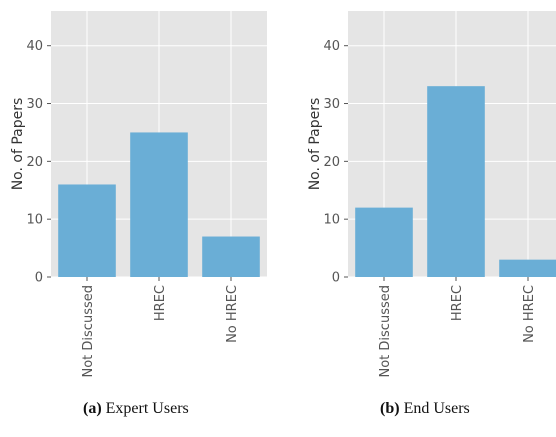  I want to click on caption-tag: (a), so click(92, 408).